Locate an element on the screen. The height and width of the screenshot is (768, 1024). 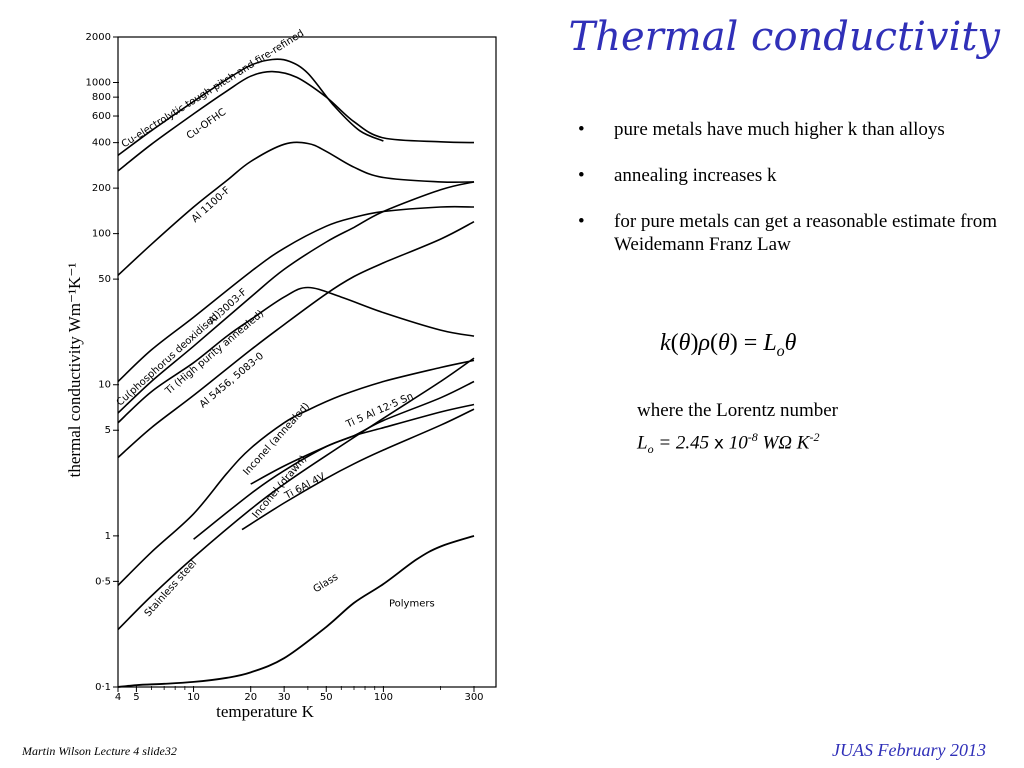
x-tick-label: 50 is located at coordinates (326, 697).